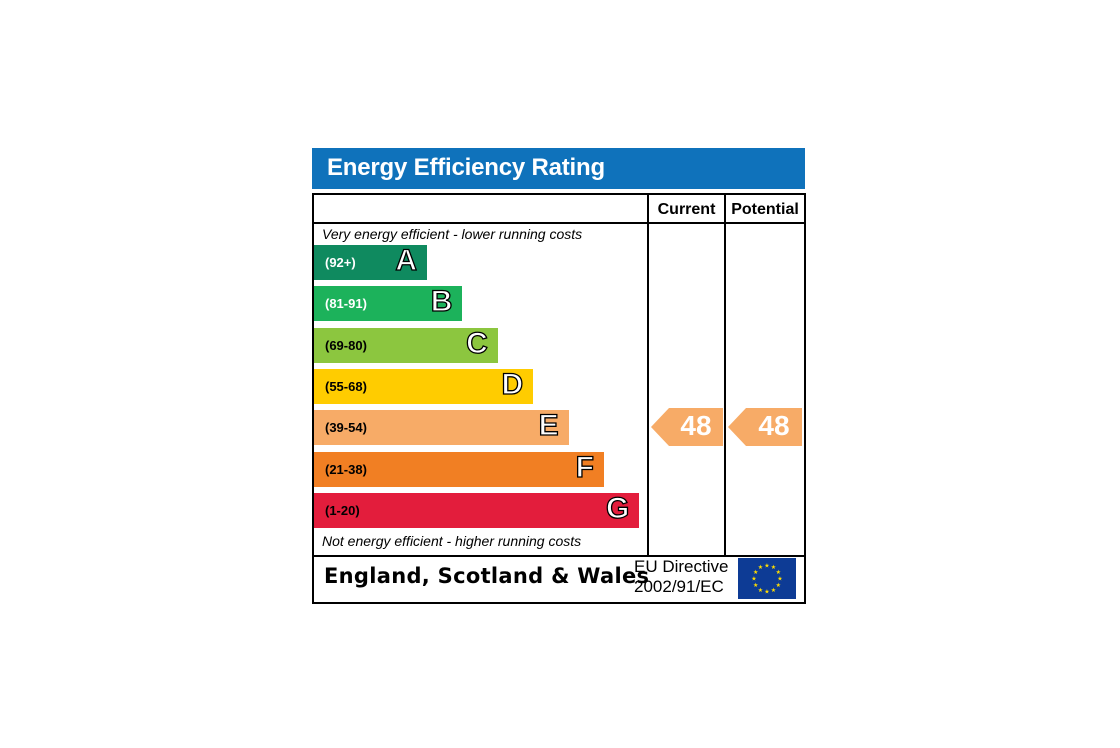  Describe the element at coordinates (765, 209) in the screenshot. I see `potential-column-header: Potential` at that location.